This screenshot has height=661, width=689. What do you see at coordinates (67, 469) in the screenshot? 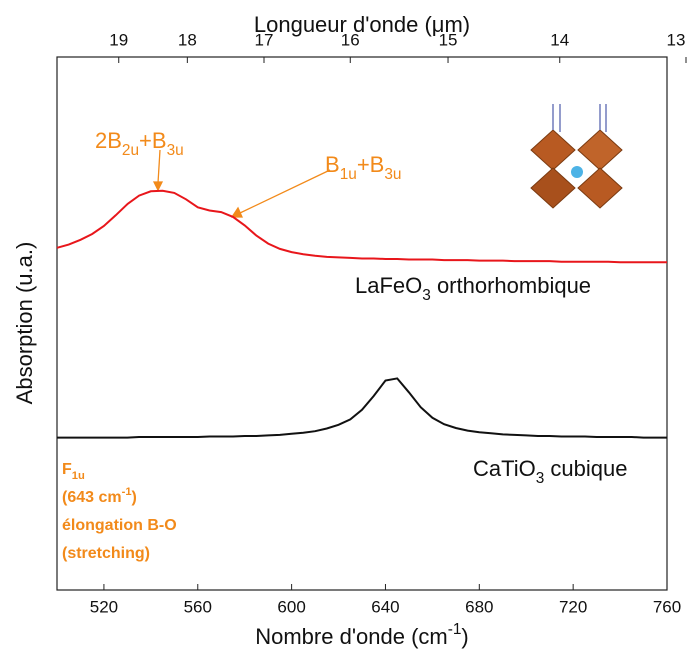
I see `text-part: F` at bounding box center [67, 469].